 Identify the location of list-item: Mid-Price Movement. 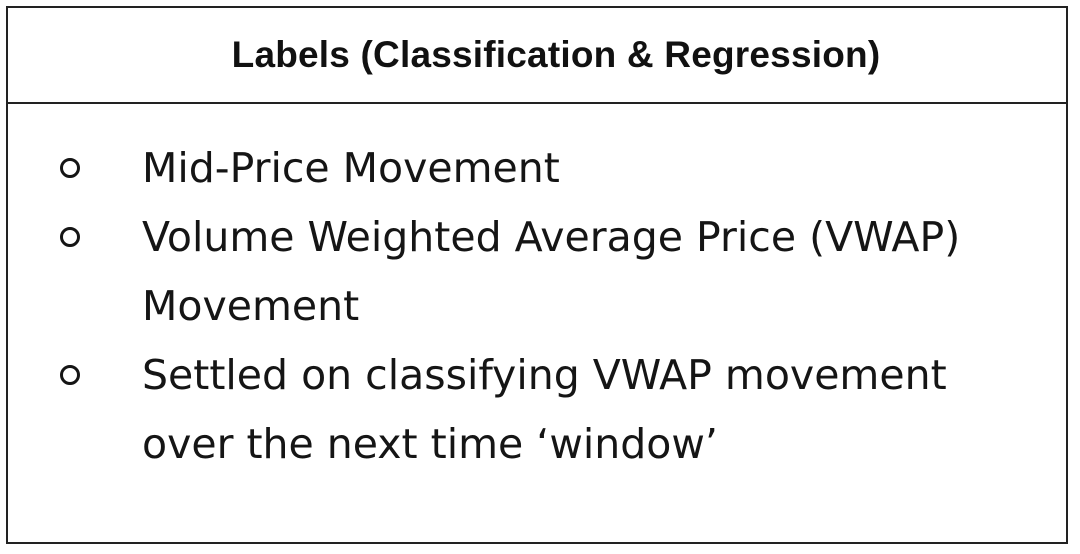
(537, 168).